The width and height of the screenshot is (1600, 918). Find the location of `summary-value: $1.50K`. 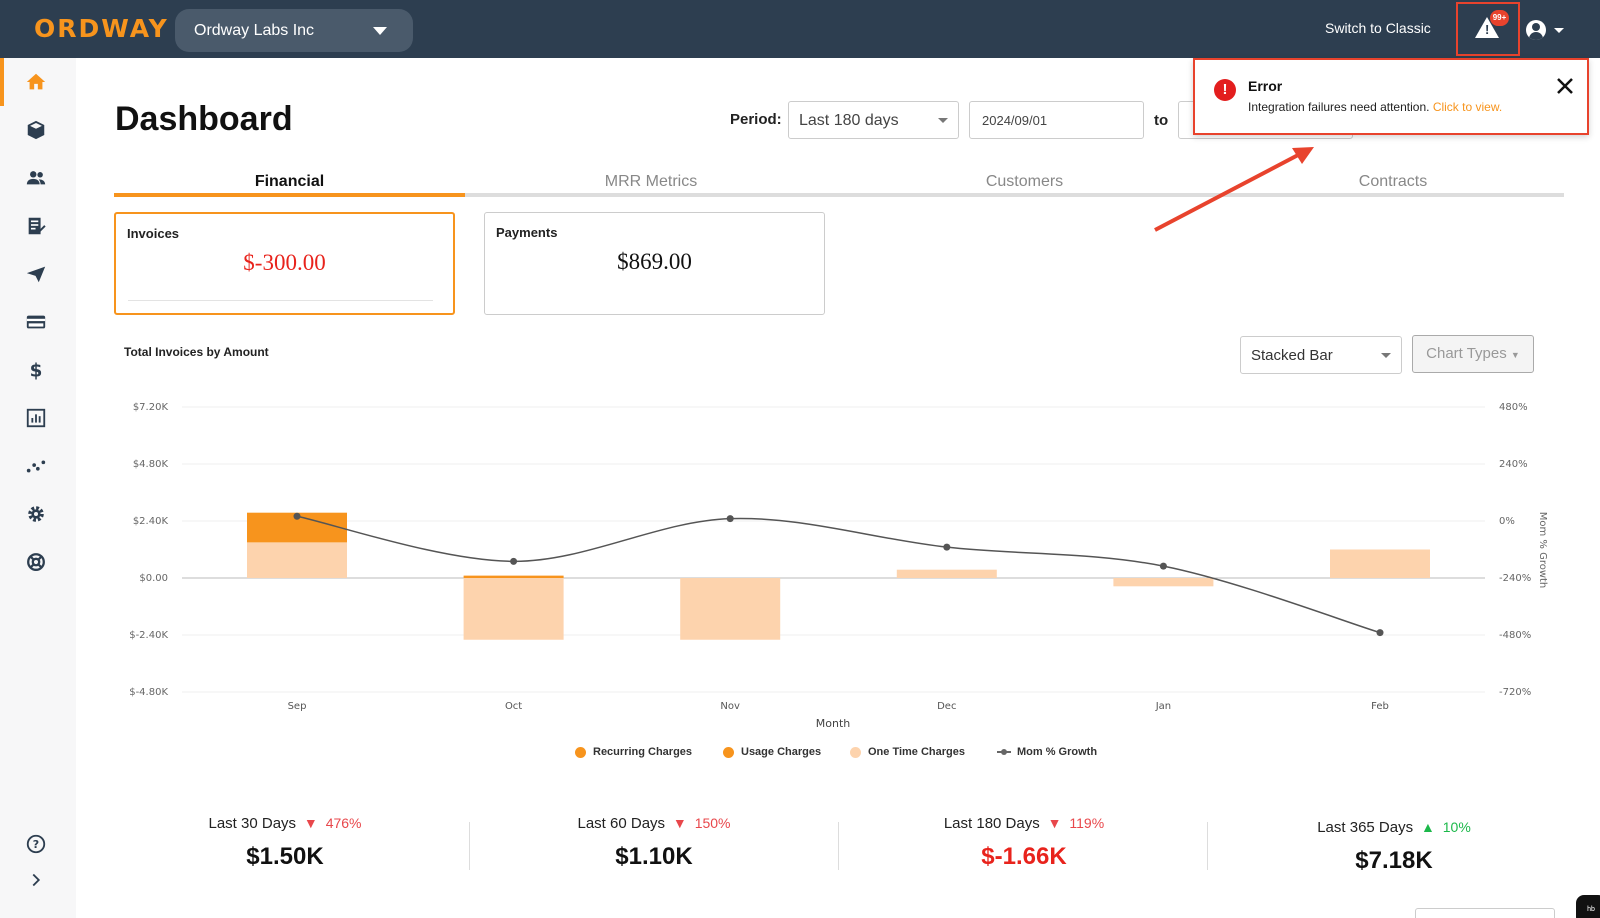

summary-value: $1.50K is located at coordinates (285, 856).